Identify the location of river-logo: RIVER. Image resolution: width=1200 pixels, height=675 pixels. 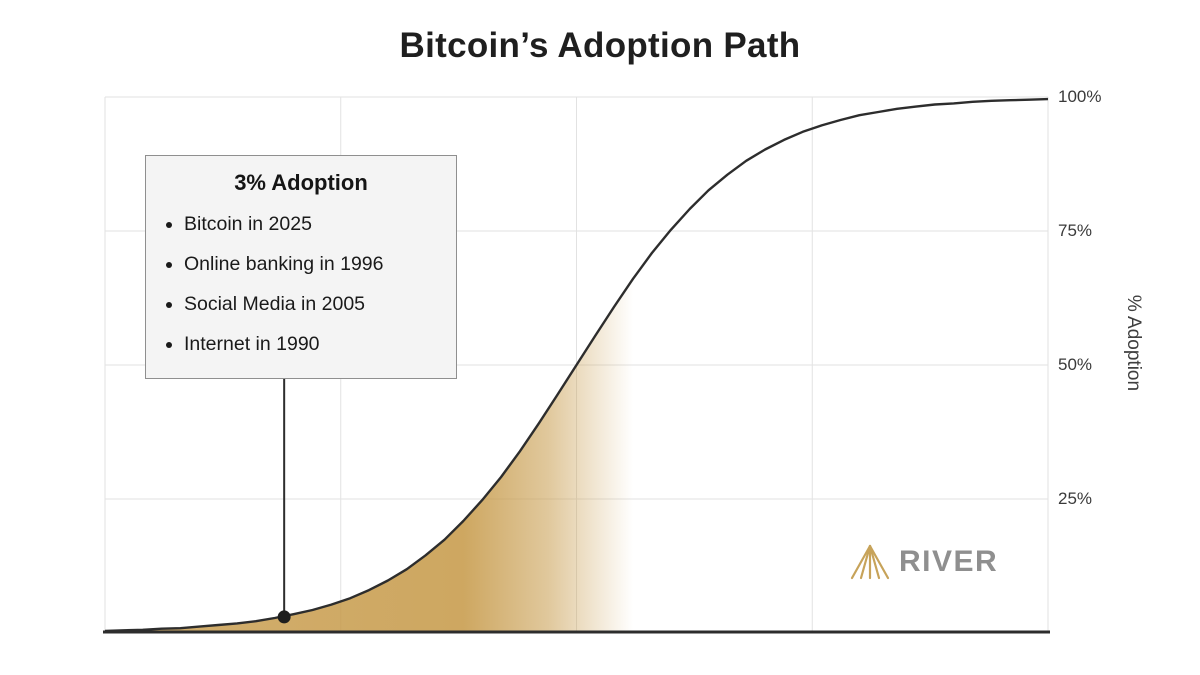
(924, 562).